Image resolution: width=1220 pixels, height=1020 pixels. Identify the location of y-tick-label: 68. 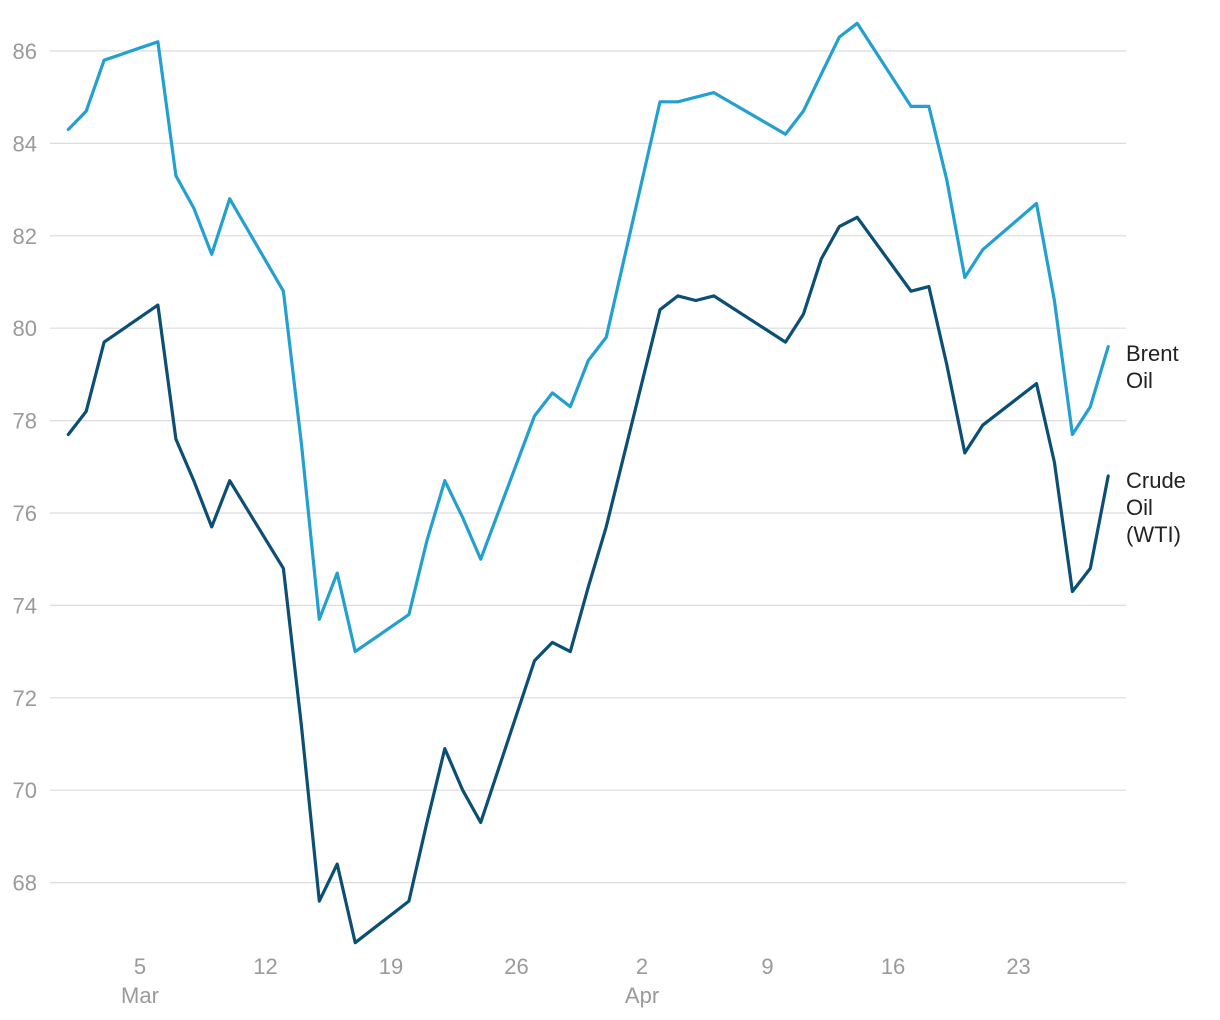
(25, 883).